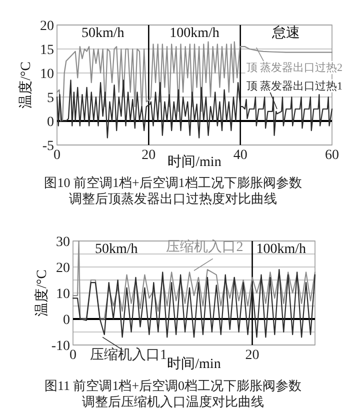  What do you see at coordinates (47, 50) in the screenshot?
I see `y-tick-label: 15` at bounding box center [47, 50].